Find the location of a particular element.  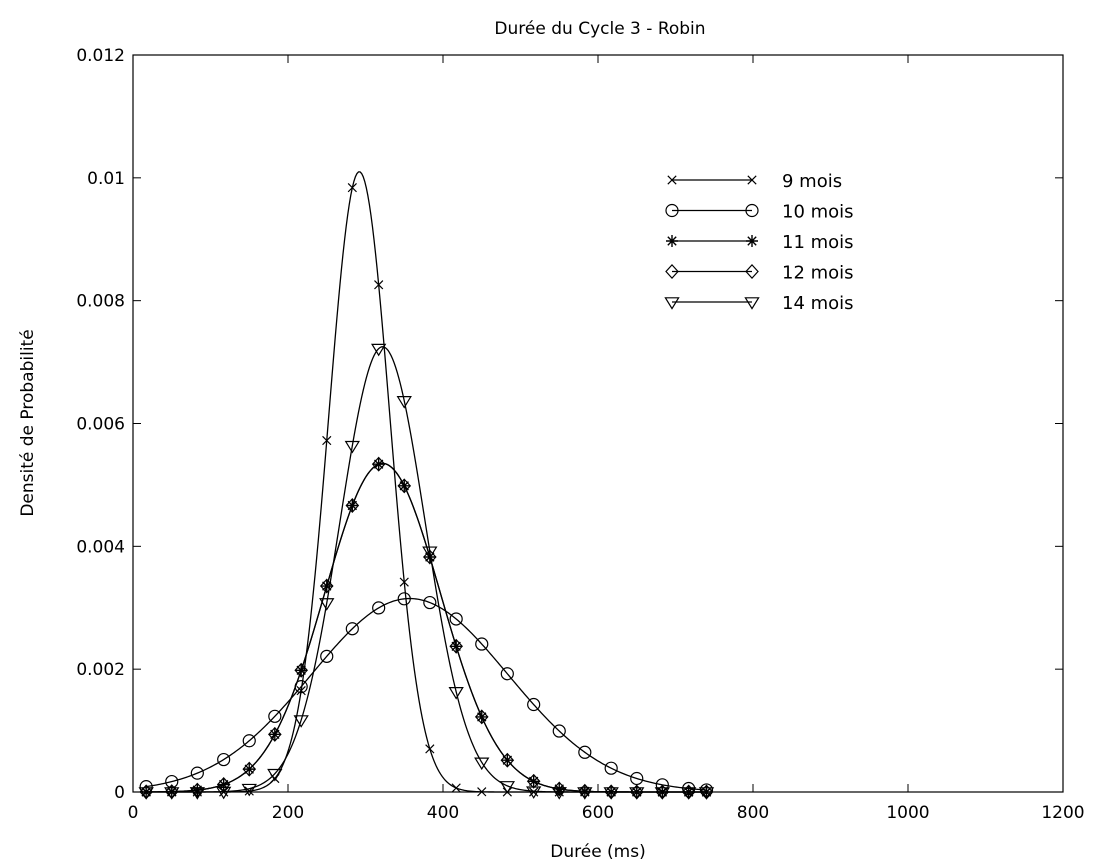

y-tick-label: 0.012 is located at coordinates (100, 56).